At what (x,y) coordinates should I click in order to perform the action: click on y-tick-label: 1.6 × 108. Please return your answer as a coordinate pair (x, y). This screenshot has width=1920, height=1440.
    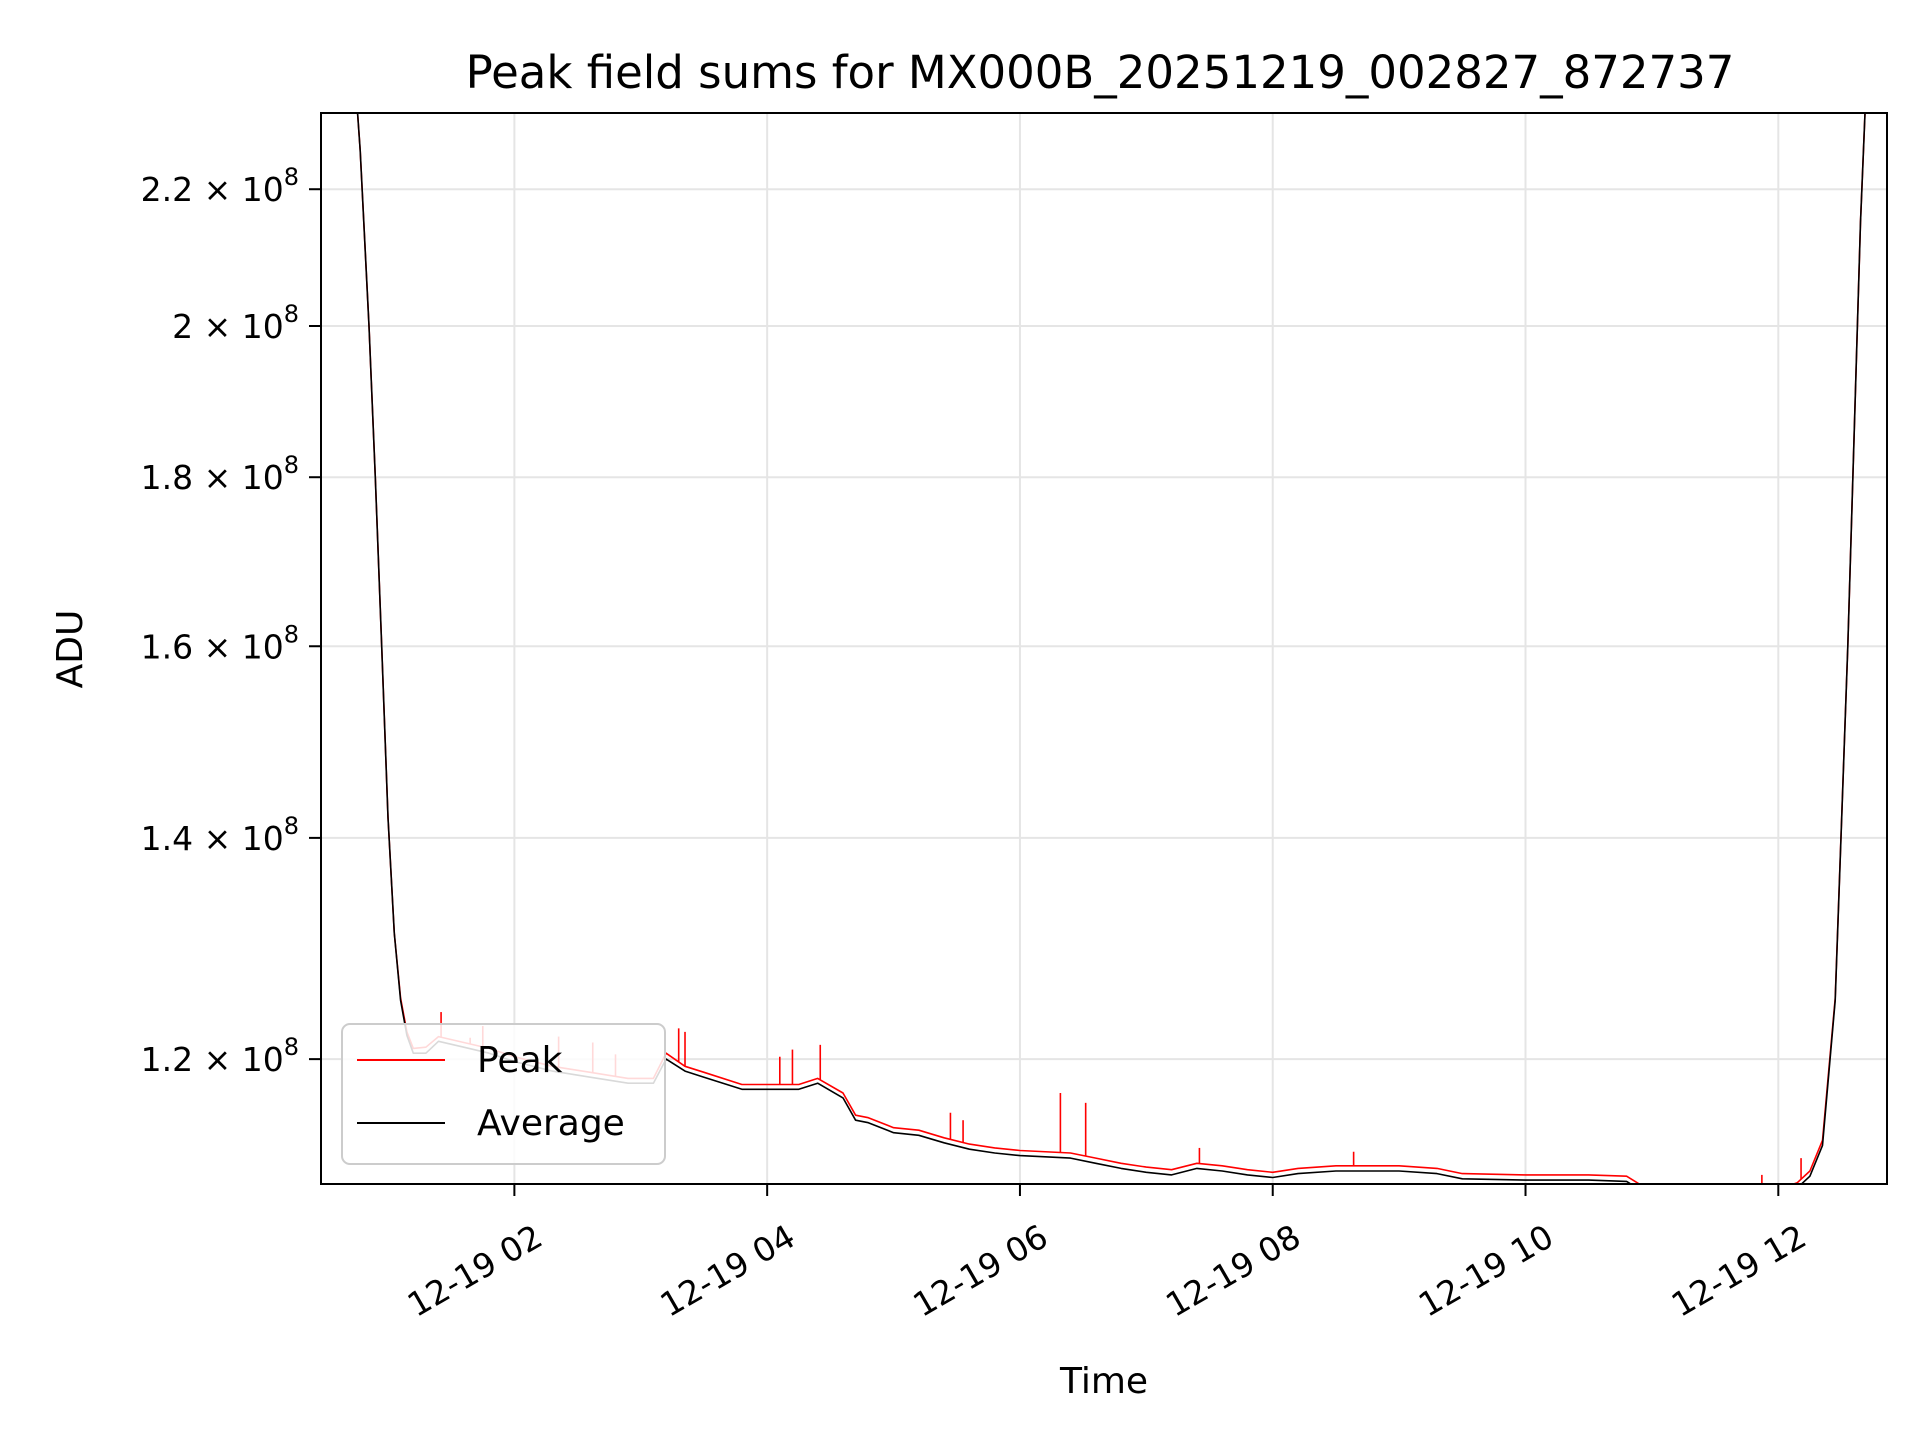
    Looking at the image, I should click on (220, 643).